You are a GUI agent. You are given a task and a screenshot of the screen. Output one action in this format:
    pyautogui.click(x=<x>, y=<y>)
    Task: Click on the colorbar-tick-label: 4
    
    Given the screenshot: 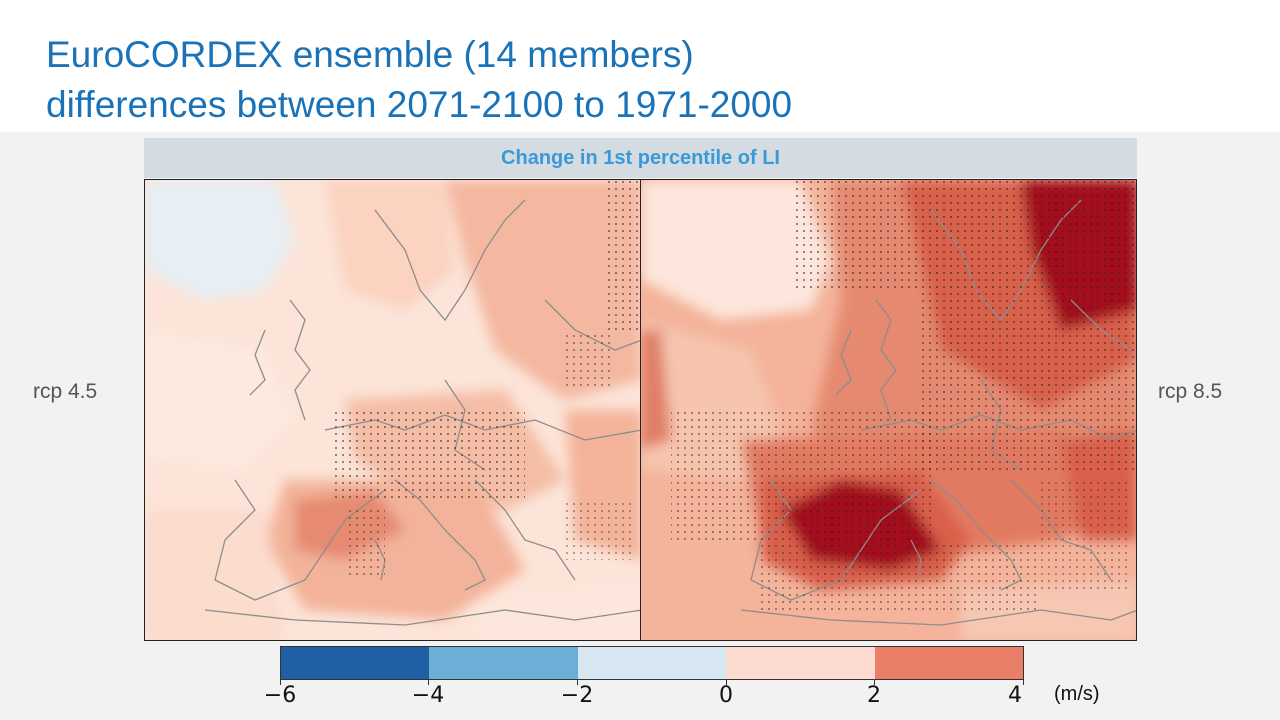 What is the action you would take?
    pyautogui.click(x=1015, y=695)
    